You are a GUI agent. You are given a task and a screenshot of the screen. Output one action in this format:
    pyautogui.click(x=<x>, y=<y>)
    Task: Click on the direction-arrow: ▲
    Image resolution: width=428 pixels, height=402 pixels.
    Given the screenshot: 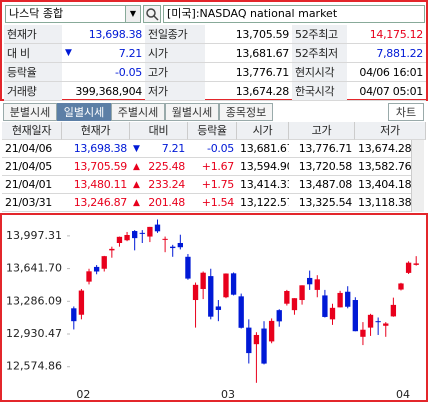 What is the action you would take?
    pyautogui.click(x=136, y=203)
    